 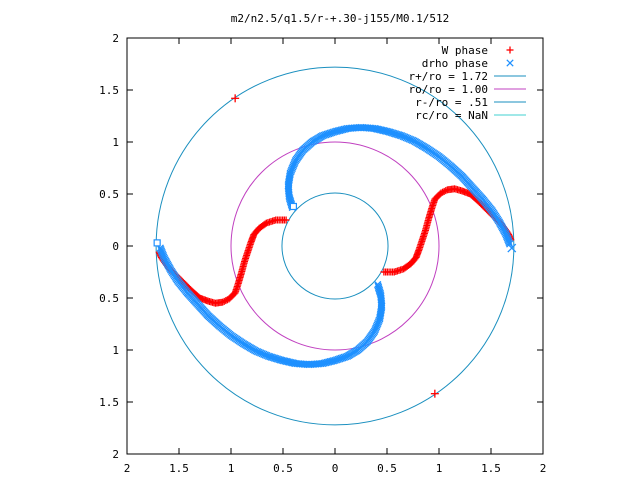 I want to click on legend-label: rc/ro = NaN, so click(x=451, y=115).